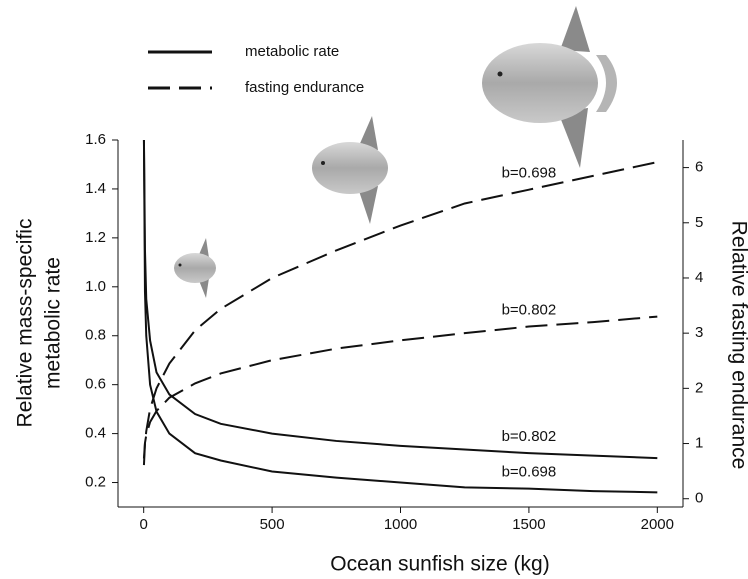 This screenshot has height=579, width=748. I want to click on fish-large, so click(549, 87).